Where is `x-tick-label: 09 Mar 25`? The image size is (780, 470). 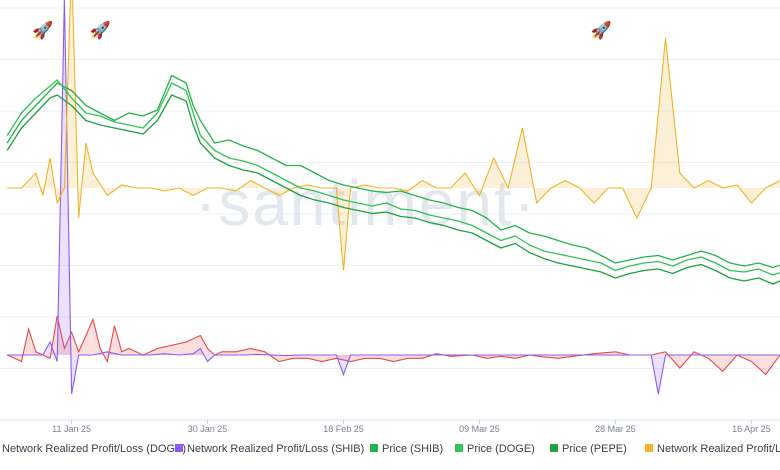
x-tick-label: 09 Mar 25 is located at coordinates (479, 429).